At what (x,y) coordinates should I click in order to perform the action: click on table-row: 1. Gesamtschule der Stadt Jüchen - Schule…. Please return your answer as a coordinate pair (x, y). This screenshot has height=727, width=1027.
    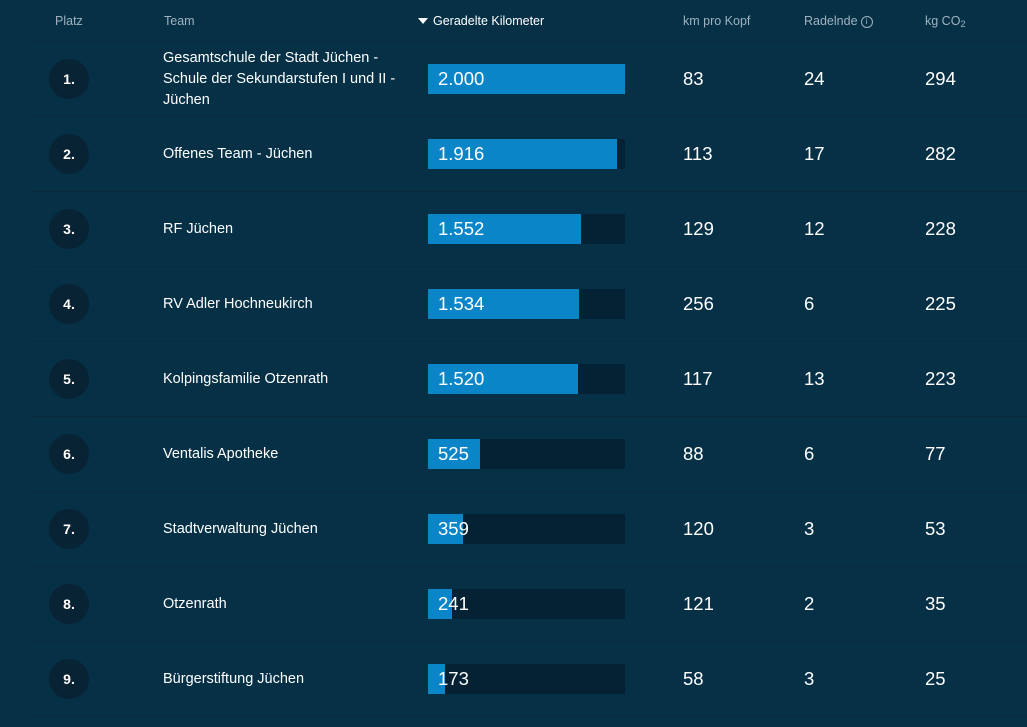
    Looking at the image, I should click on (528, 79).